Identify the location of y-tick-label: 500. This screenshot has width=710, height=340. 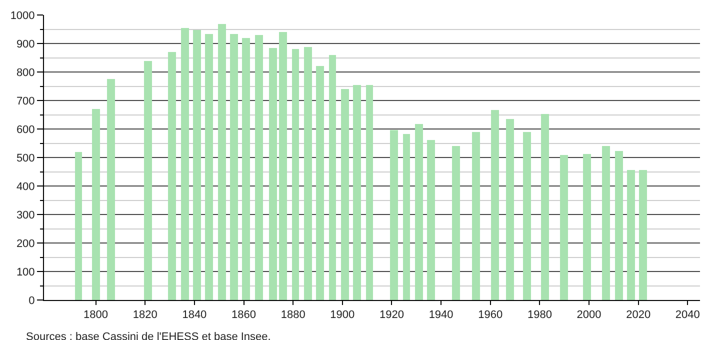
(25, 158).